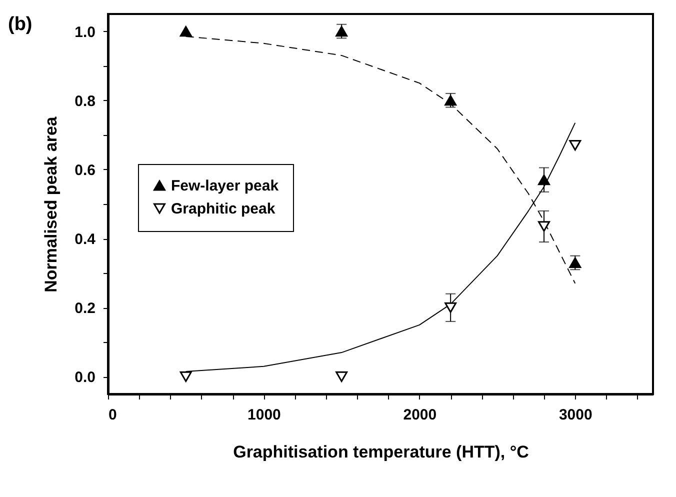 The width and height of the screenshot is (676, 497). Describe the element at coordinates (381, 452) in the screenshot. I see `x-axis-title: Graphitisation temperature (HTT), °C` at that location.